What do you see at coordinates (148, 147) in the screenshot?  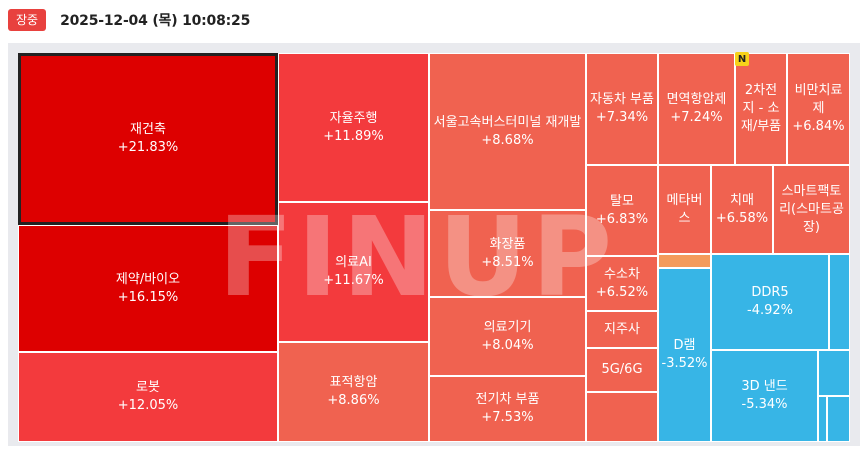 I see `tile-change: +21.83%` at bounding box center [148, 147].